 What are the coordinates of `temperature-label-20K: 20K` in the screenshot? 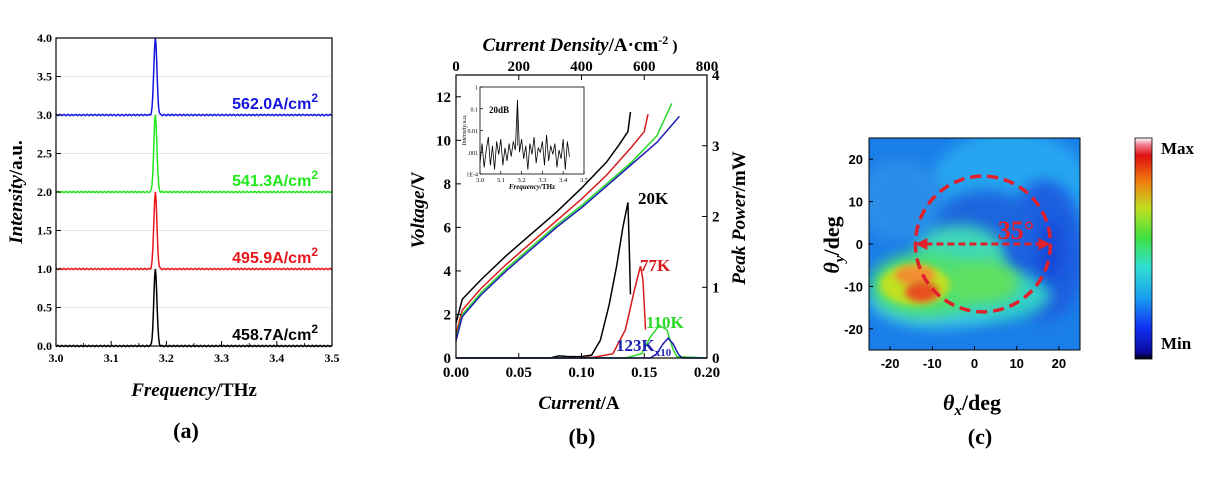 It's located at (653, 198).